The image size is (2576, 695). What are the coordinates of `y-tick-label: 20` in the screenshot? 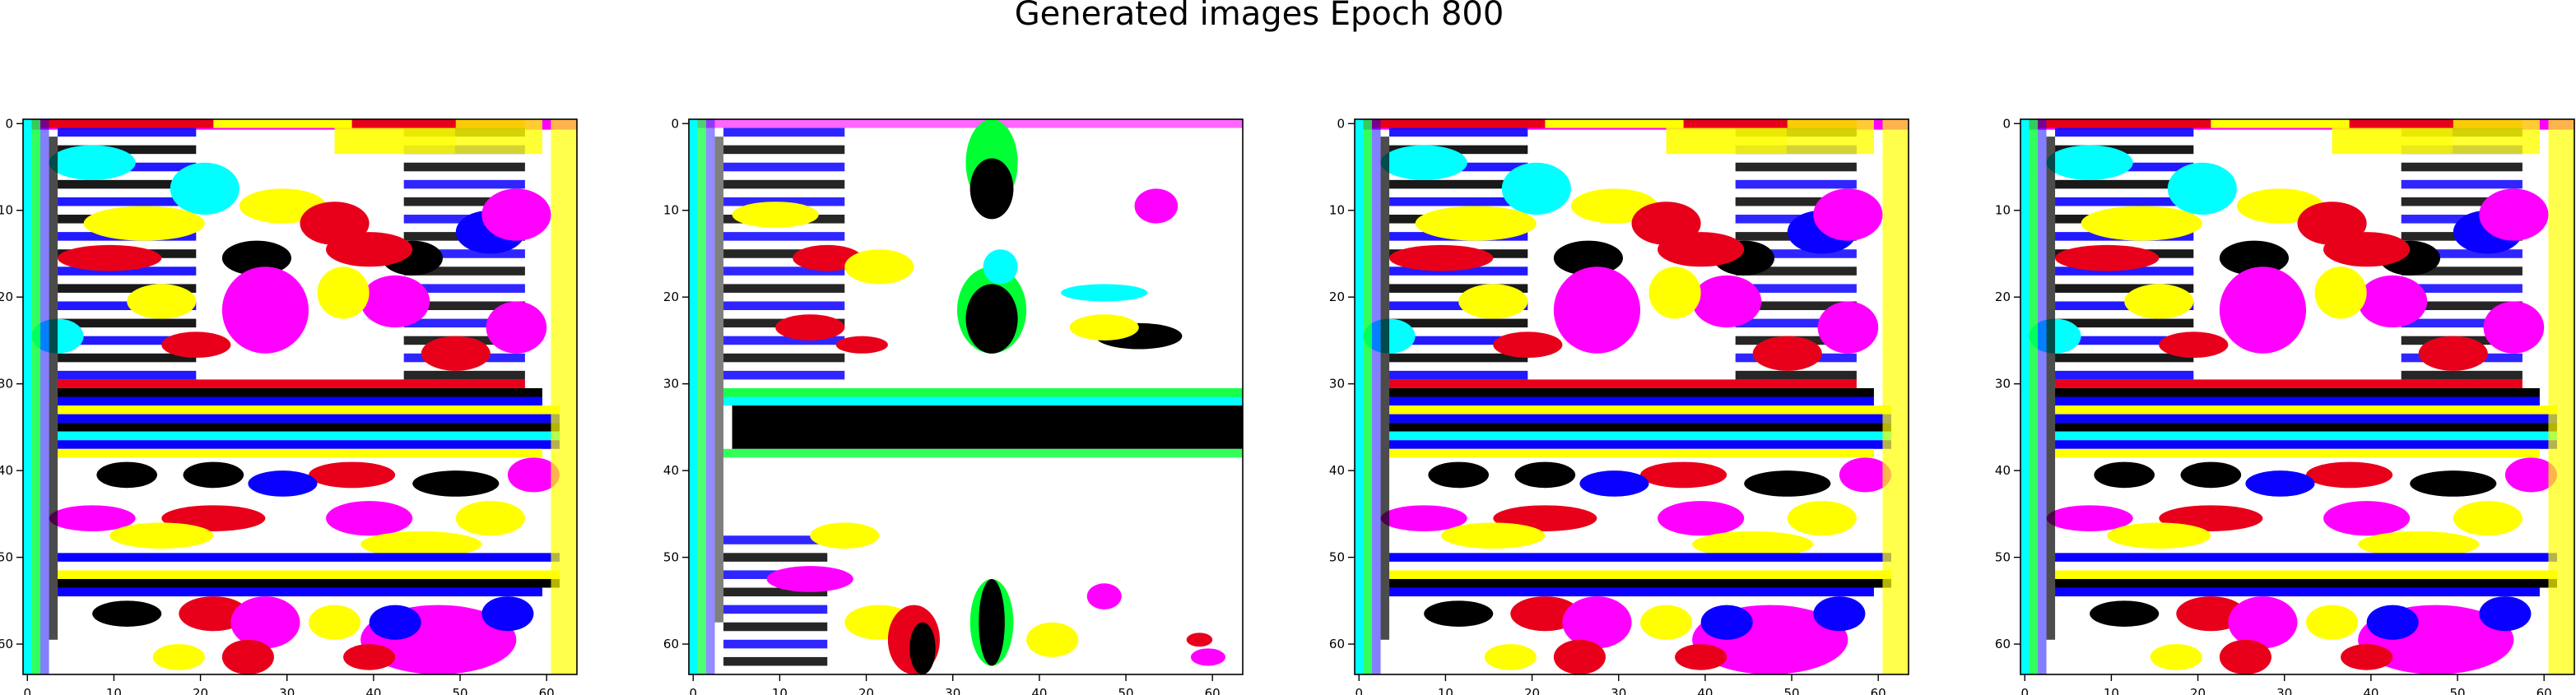 It's located at (6, 297).